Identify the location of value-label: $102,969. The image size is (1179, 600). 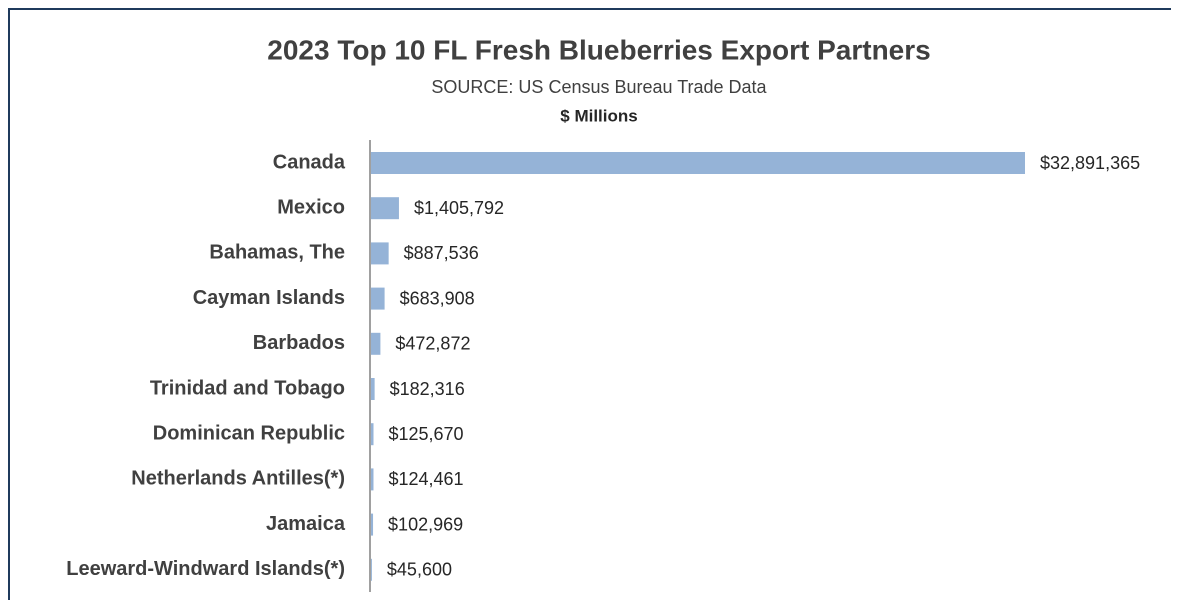
(425, 524).